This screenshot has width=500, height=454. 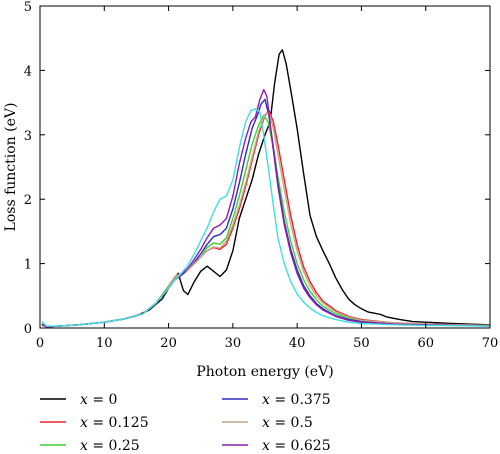 I want to click on x-tick-label: 70, so click(x=490, y=343).